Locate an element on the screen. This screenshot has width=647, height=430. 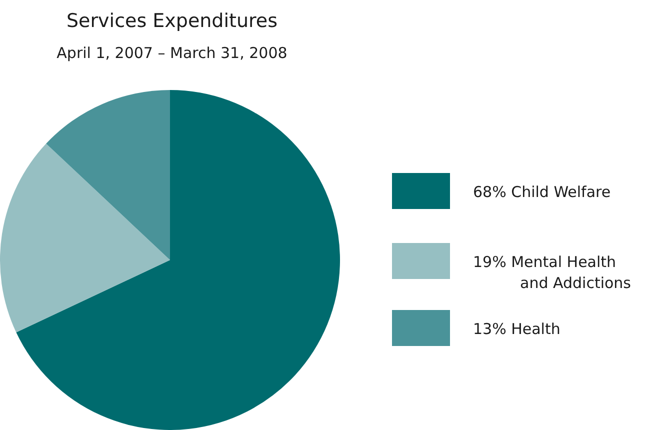
chart-title: Services Expenditures is located at coordinates (172, 21).